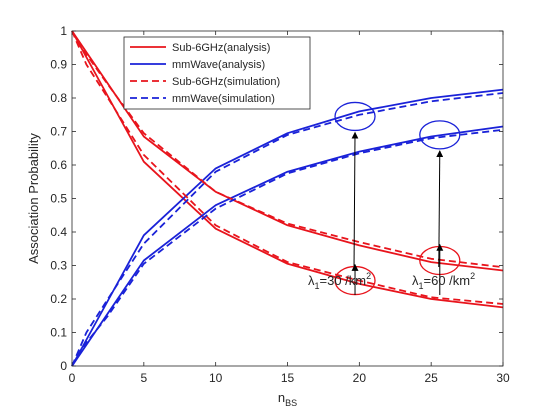 The height and width of the screenshot is (415, 554). I want to click on y-tick-label: 0.2, so click(58, 299).